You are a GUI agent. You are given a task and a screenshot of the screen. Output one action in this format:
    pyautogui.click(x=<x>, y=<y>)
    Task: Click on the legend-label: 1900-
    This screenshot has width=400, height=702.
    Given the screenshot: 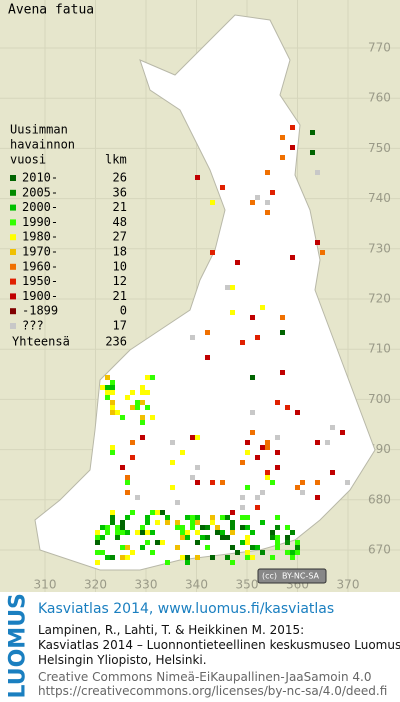 What is the action you would take?
    pyautogui.click(x=40, y=296)
    